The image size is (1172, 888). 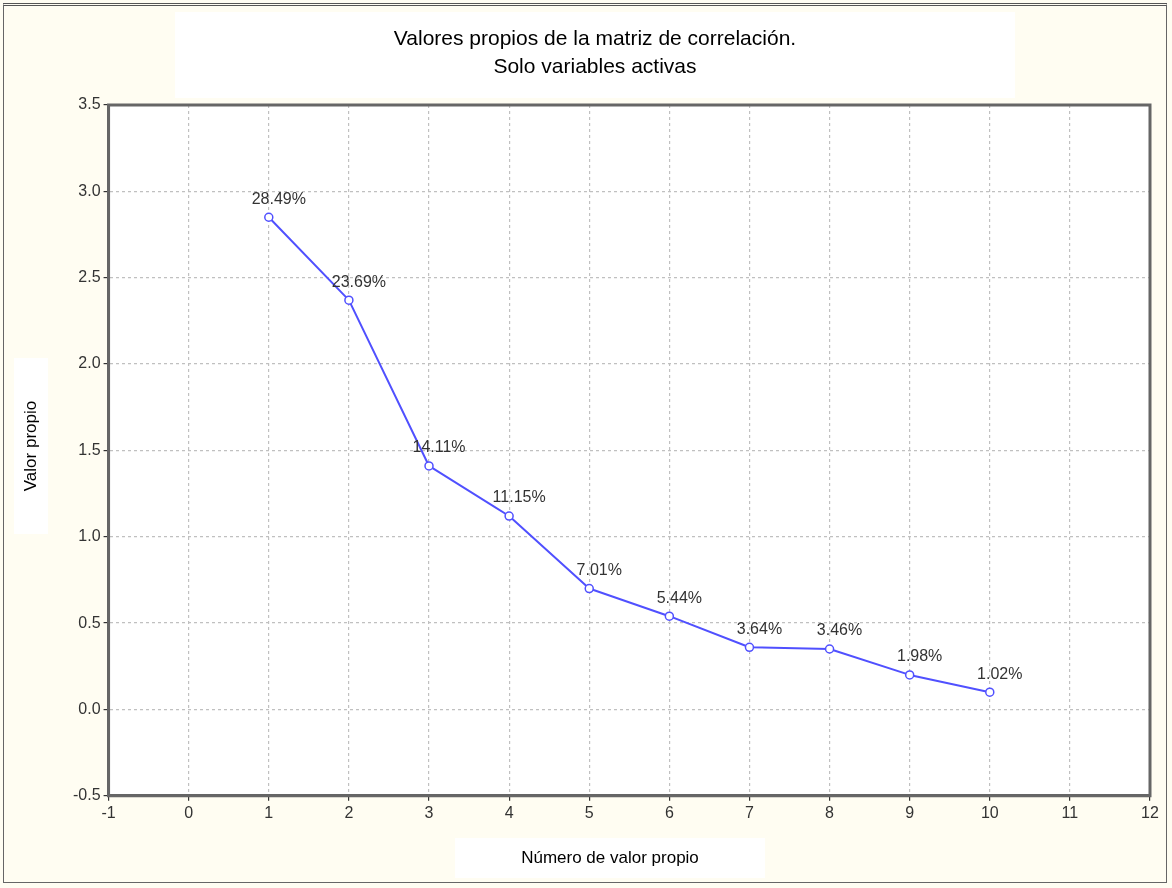 I want to click on x-tick-label: 3, so click(x=429, y=812).